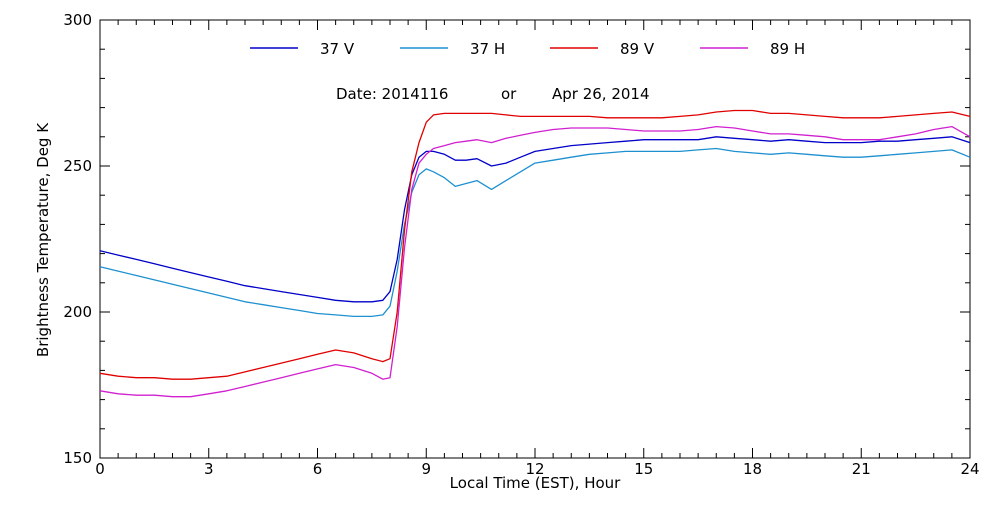 This screenshot has height=505, width=1000. I want to click on legend-label: 89 H, so click(787, 49).